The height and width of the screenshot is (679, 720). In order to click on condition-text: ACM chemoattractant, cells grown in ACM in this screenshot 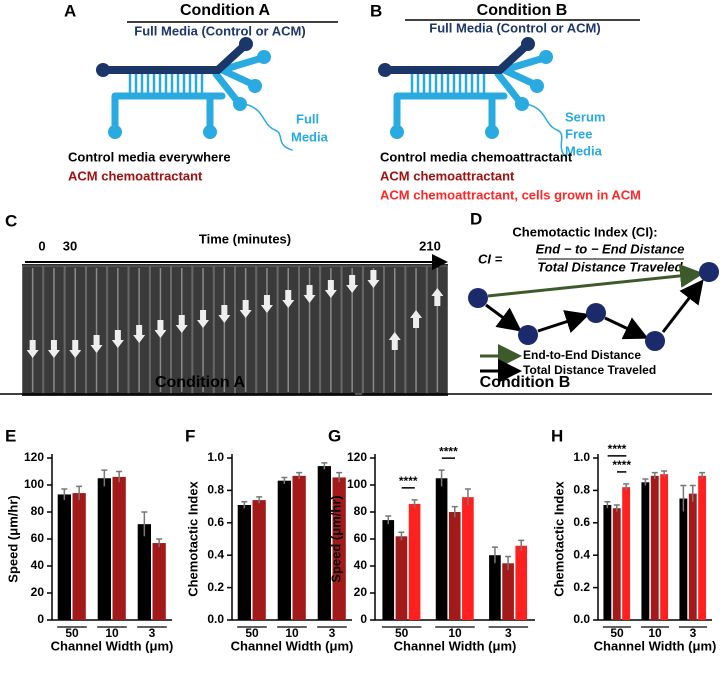, I will do `click(510, 194)`.